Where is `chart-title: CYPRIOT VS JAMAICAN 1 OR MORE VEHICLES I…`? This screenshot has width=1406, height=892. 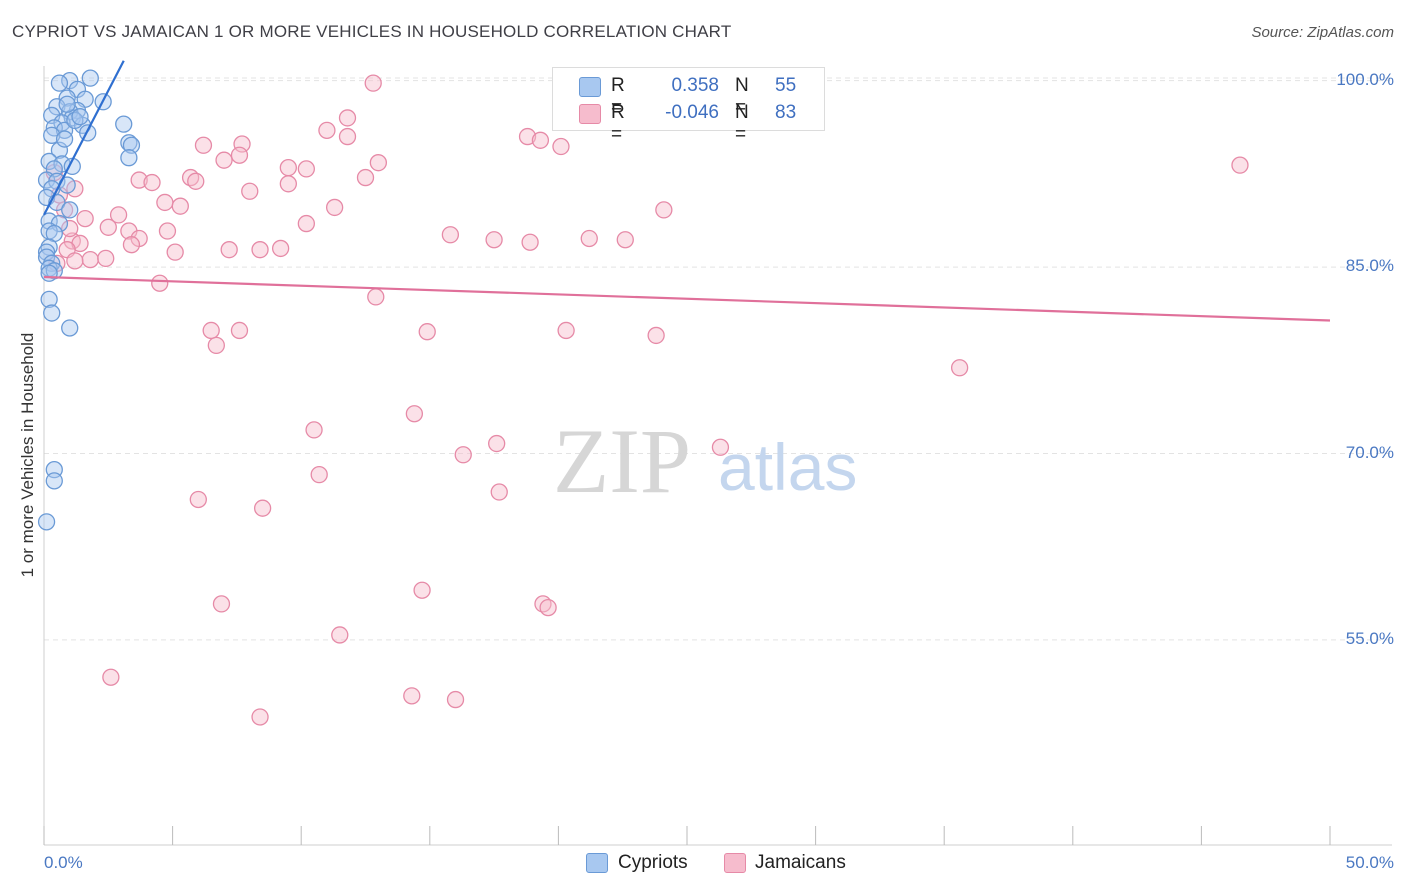
chart-title: CYPRIOT VS JAMAICAN 1 OR MORE VEHICLES I… is located at coordinates (372, 31).